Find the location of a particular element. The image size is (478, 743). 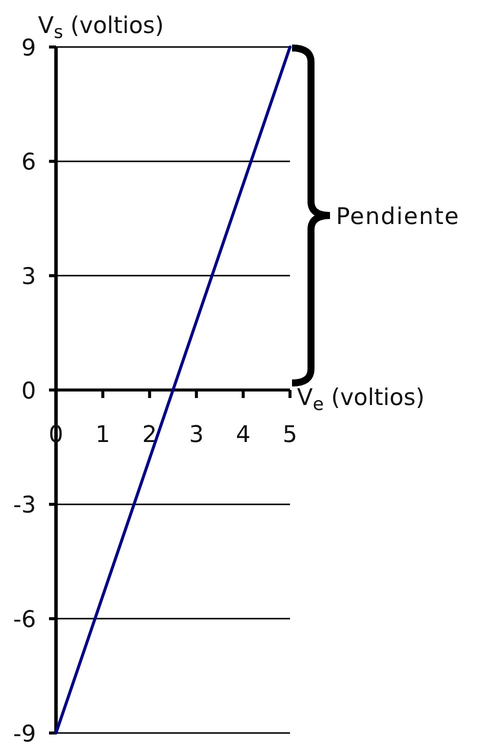

y-tick-label: 0 is located at coordinates (28, 391).